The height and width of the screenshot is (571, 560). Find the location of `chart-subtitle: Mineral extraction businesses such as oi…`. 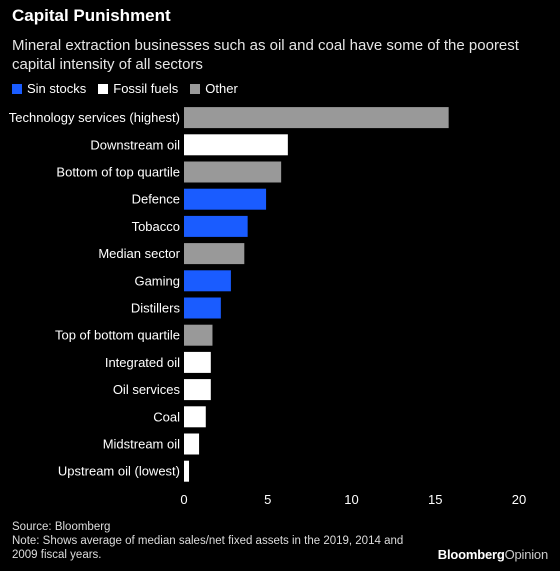

chart-subtitle: Mineral extraction businesses such as oi… is located at coordinates (265, 55).